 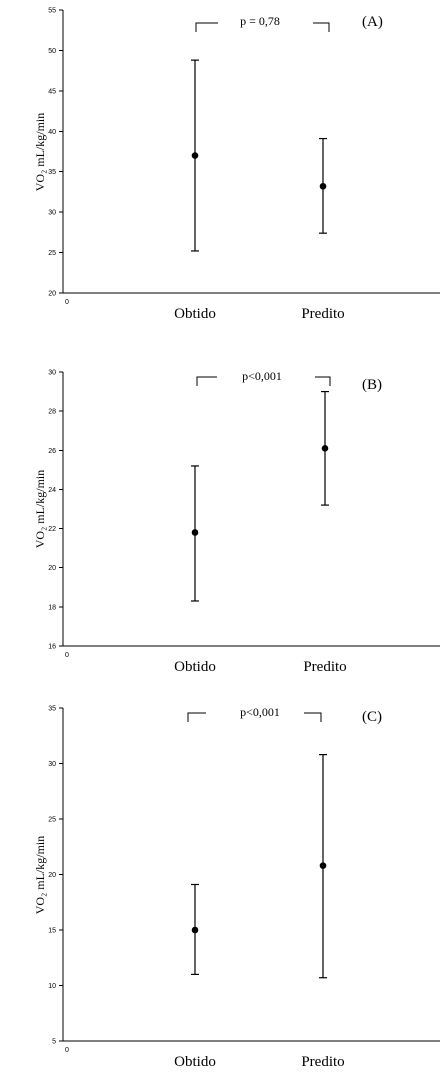 I want to click on y-tick-label: 28, so click(x=52, y=412).